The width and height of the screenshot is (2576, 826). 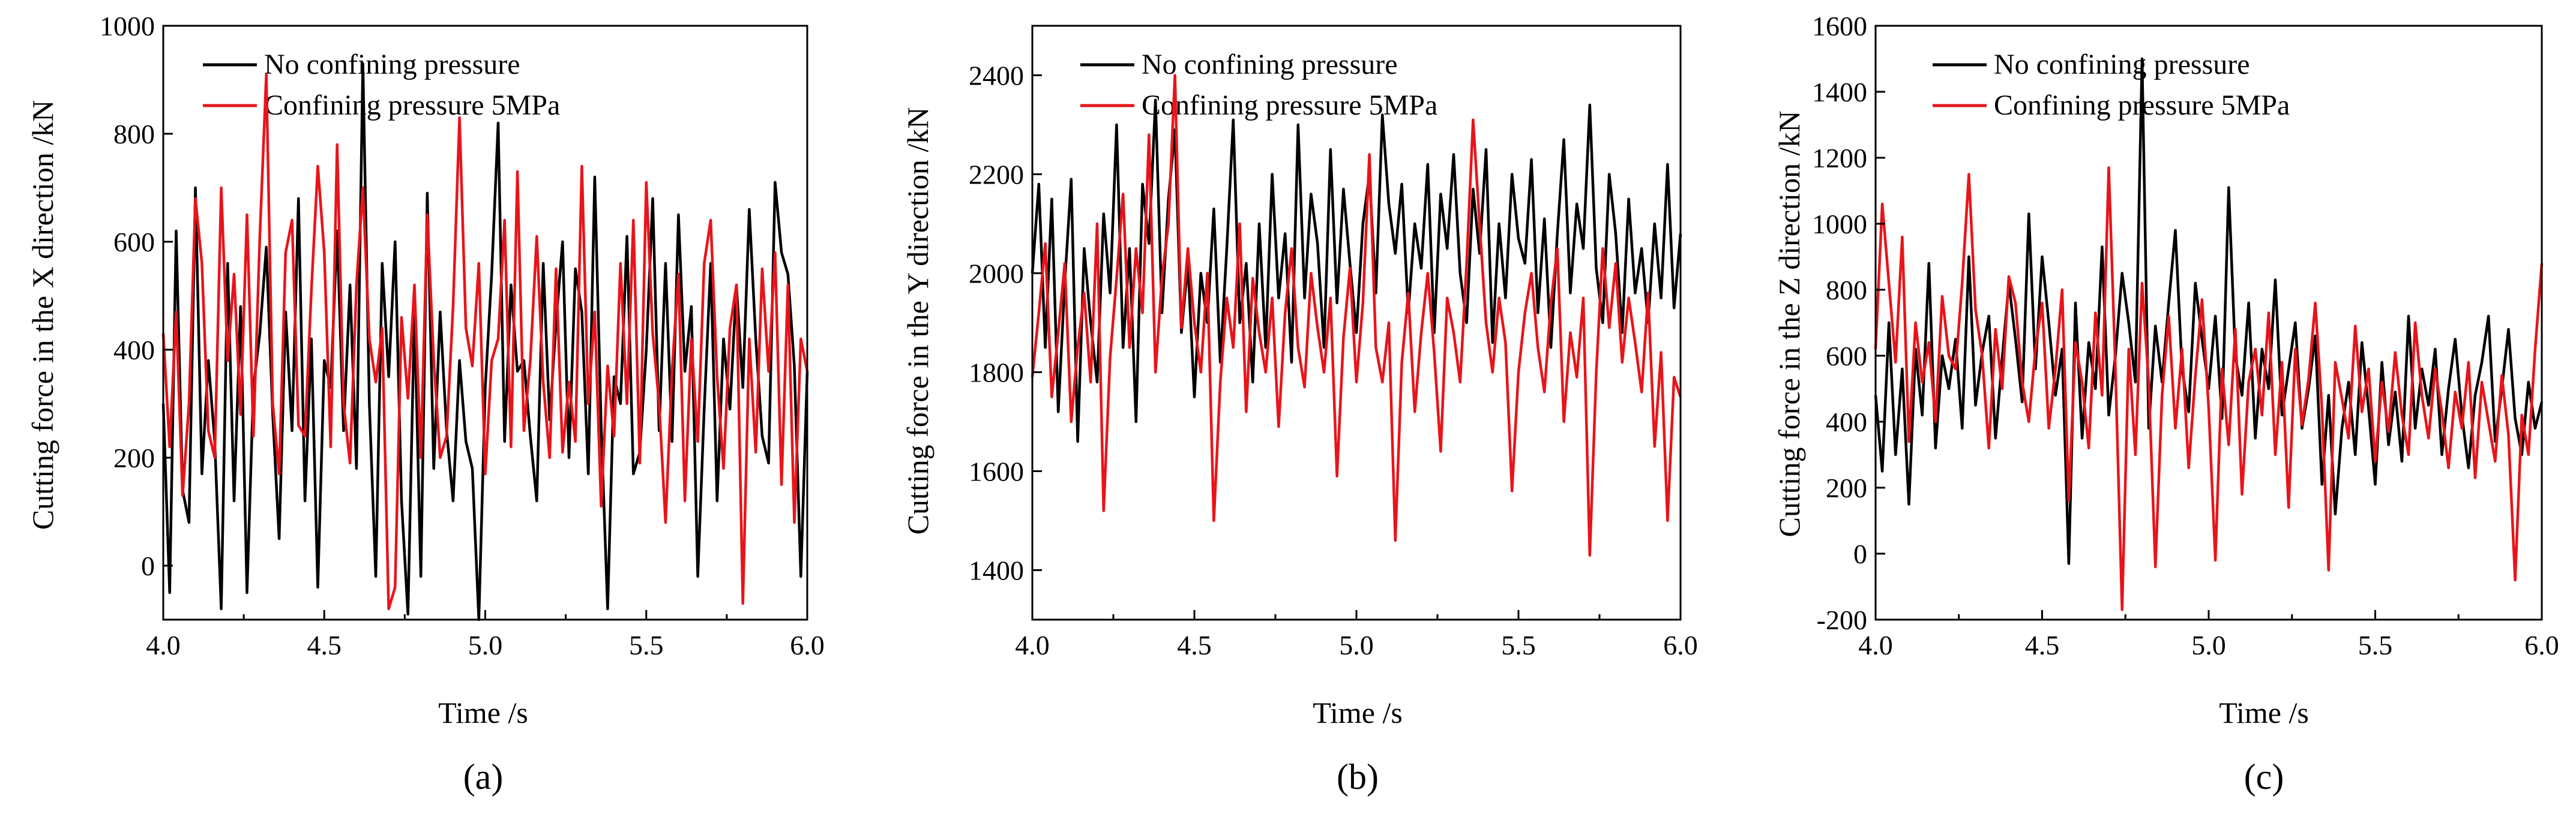 I want to click on y-axis-label: Cutting force in the Z direction /kN, so click(x=1789, y=324).